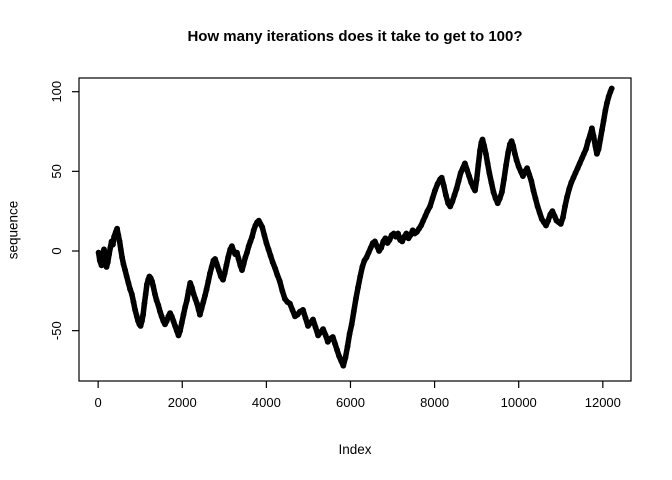  What do you see at coordinates (355, 449) in the screenshot?
I see `x-axis-label: Index` at bounding box center [355, 449].